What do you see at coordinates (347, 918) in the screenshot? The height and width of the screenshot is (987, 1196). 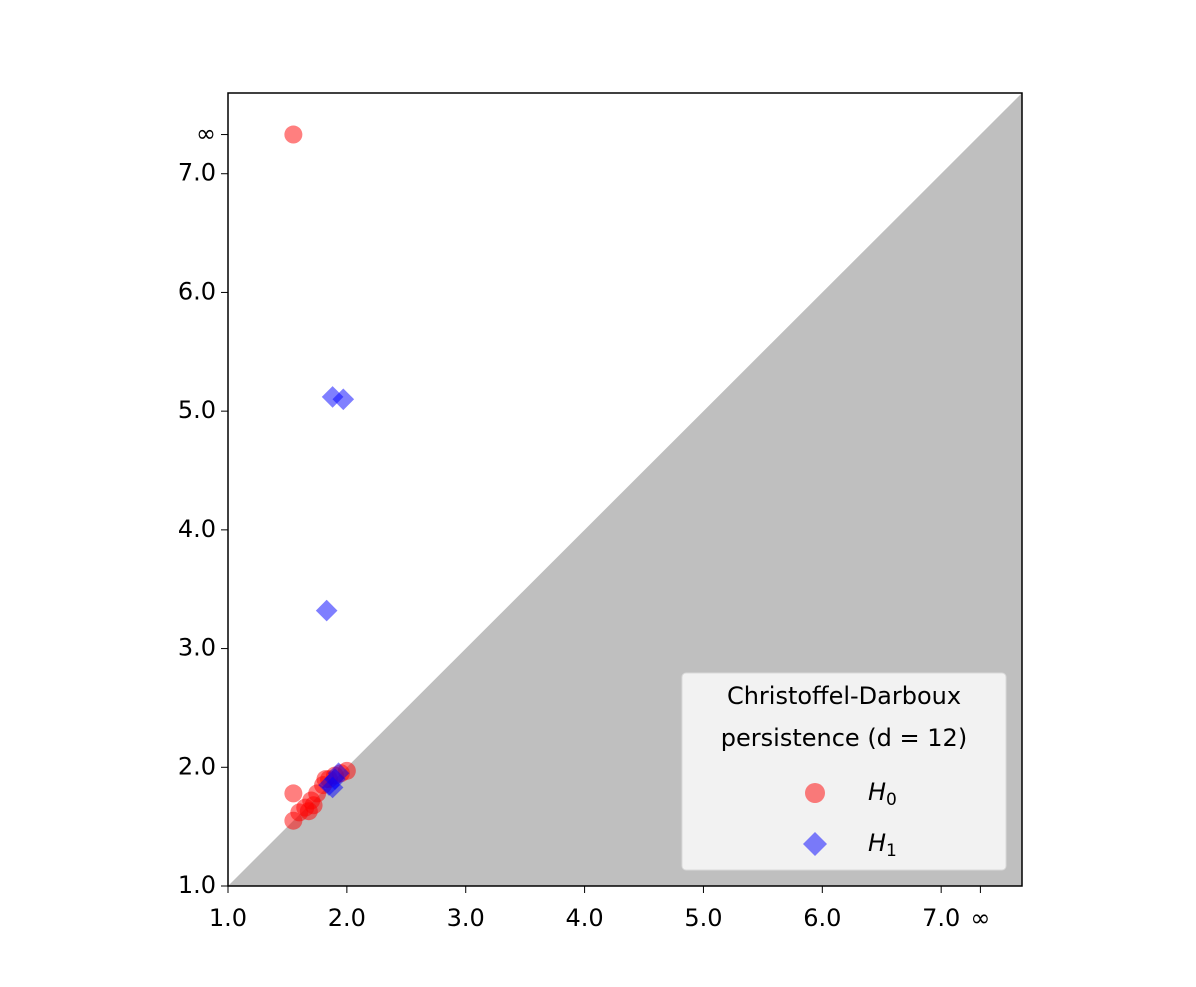 I see `x-tick-label: 2.0` at bounding box center [347, 918].